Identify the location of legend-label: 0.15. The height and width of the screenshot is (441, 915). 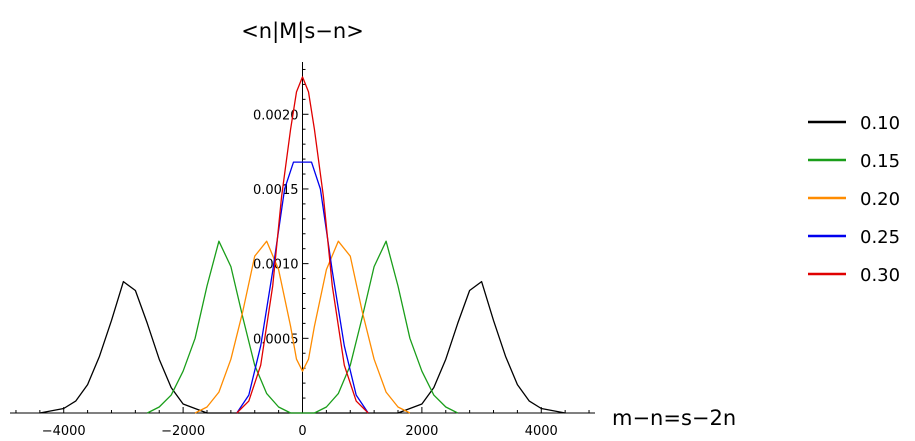
(880, 161).